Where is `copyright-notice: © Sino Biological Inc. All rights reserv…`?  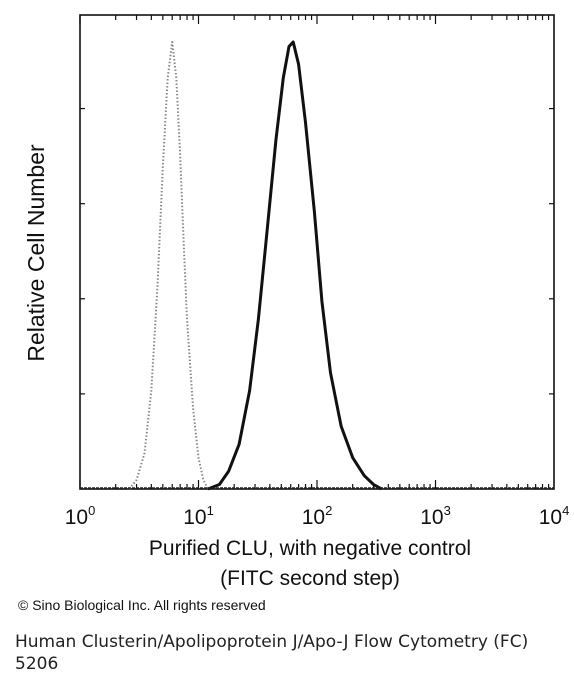
copyright-notice: © Sino Biological Inc. All rights reserv… is located at coordinates (142, 605).